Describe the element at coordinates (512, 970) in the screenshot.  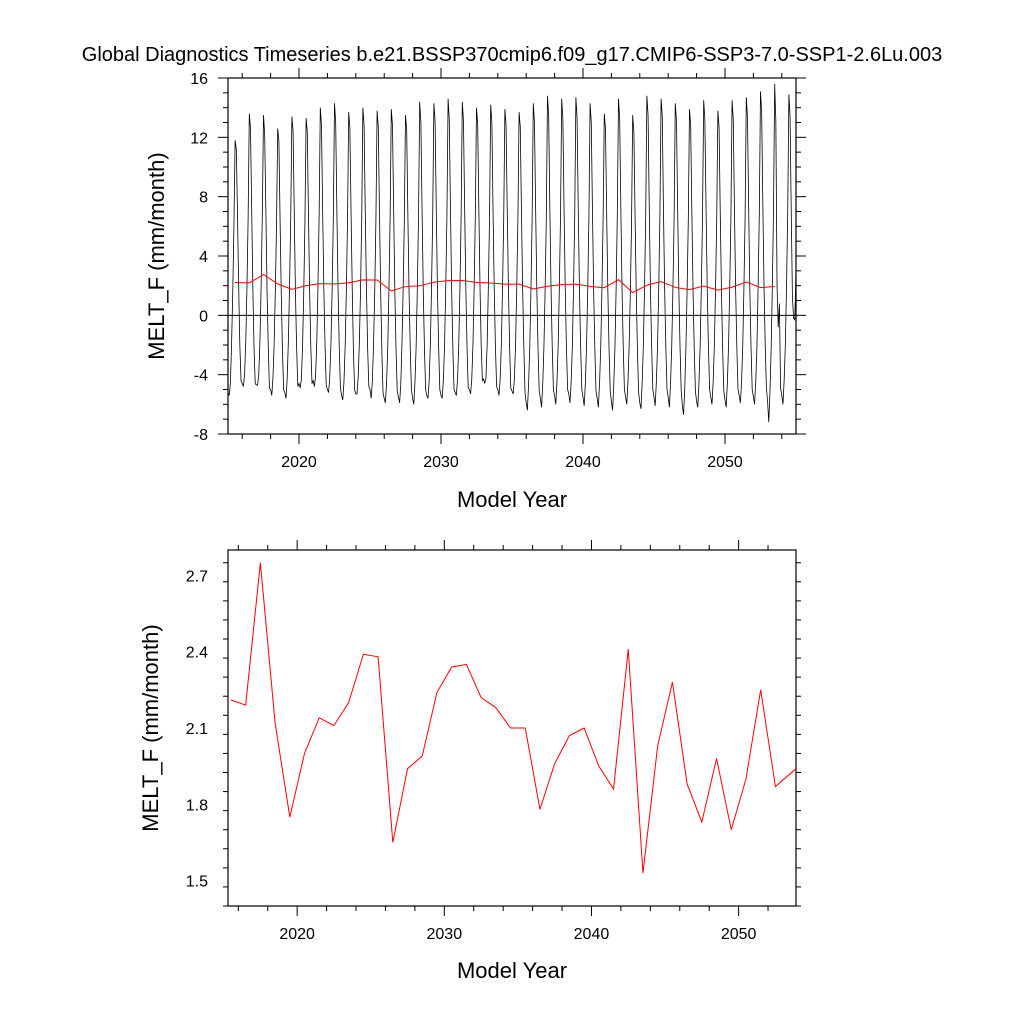
I see `bottom-x-axis-title: Model Year` at that location.